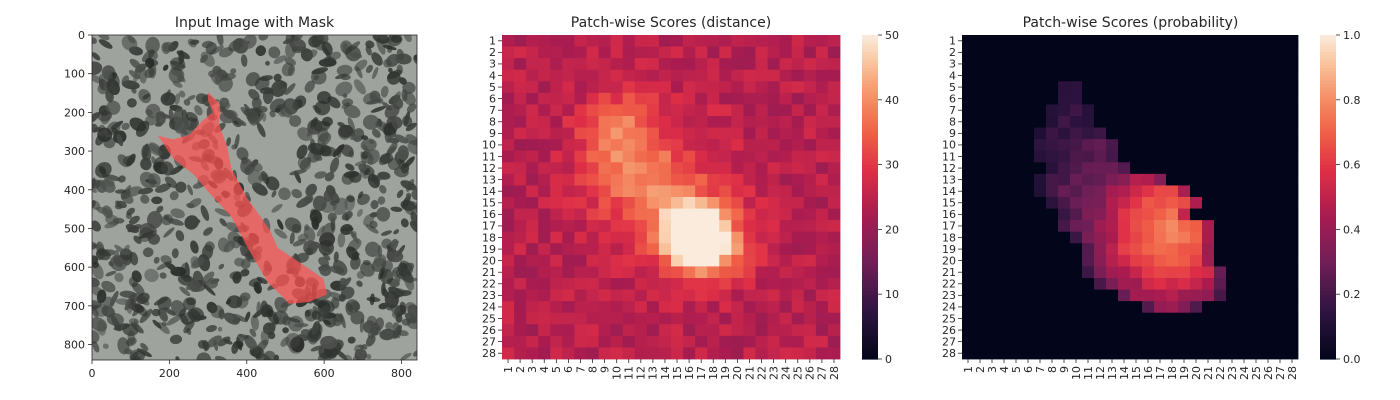 The image size is (1400, 400). What do you see at coordinates (949, 226) in the screenshot?
I see `row-tick-label: 17` at bounding box center [949, 226].